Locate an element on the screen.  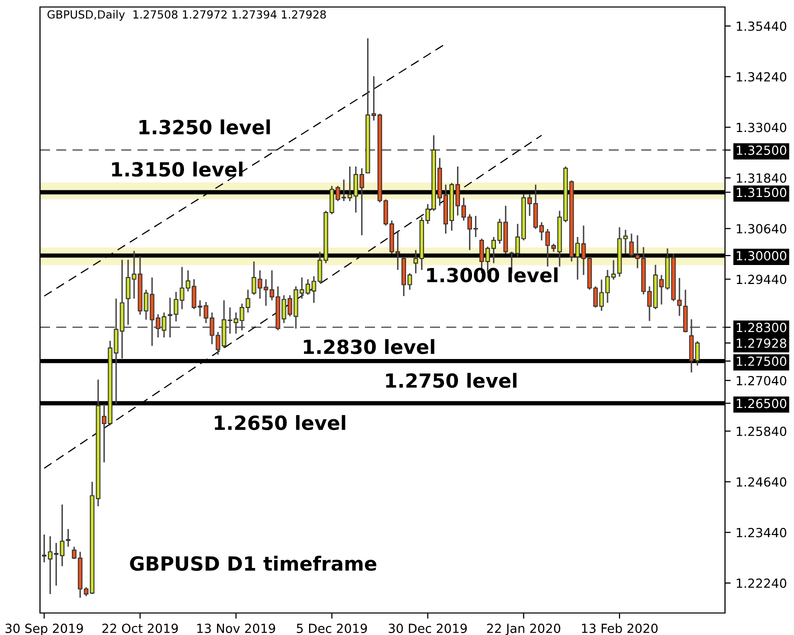
x-tick-label: 13 Nov 2019 is located at coordinates (236, 629).